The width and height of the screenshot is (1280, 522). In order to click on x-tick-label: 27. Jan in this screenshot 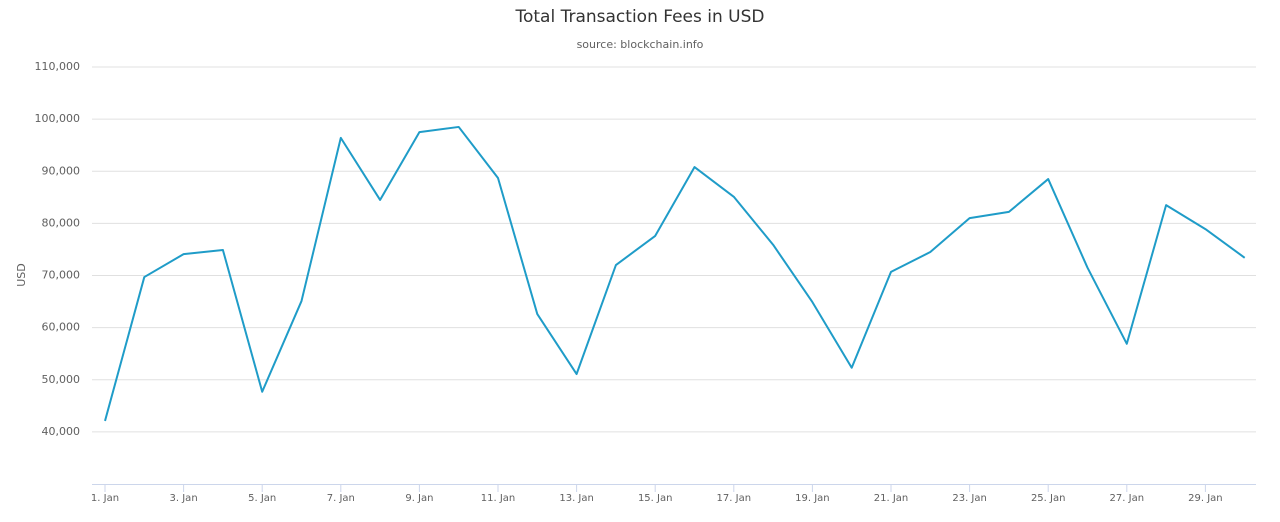, I will do `click(1127, 498)`.